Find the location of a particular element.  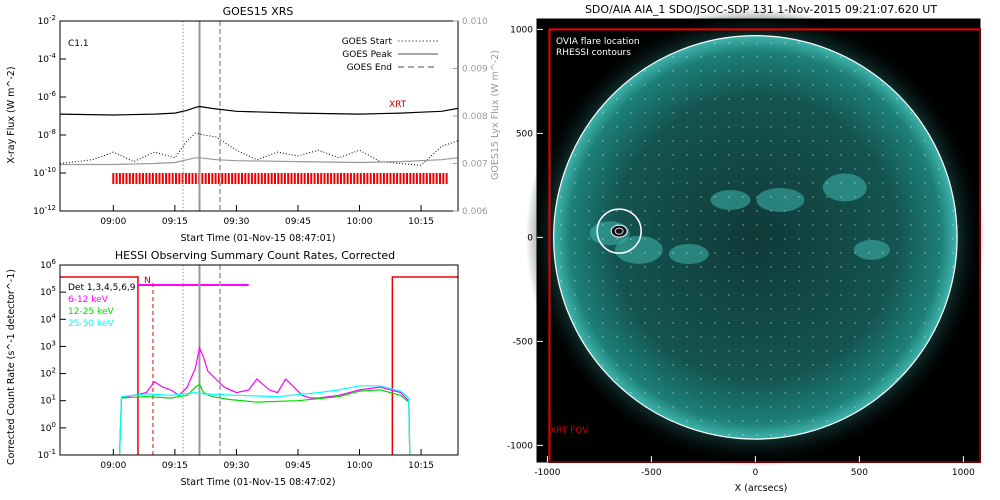

hessi-y-tick-label: 10² is located at coordinates (48, 373).